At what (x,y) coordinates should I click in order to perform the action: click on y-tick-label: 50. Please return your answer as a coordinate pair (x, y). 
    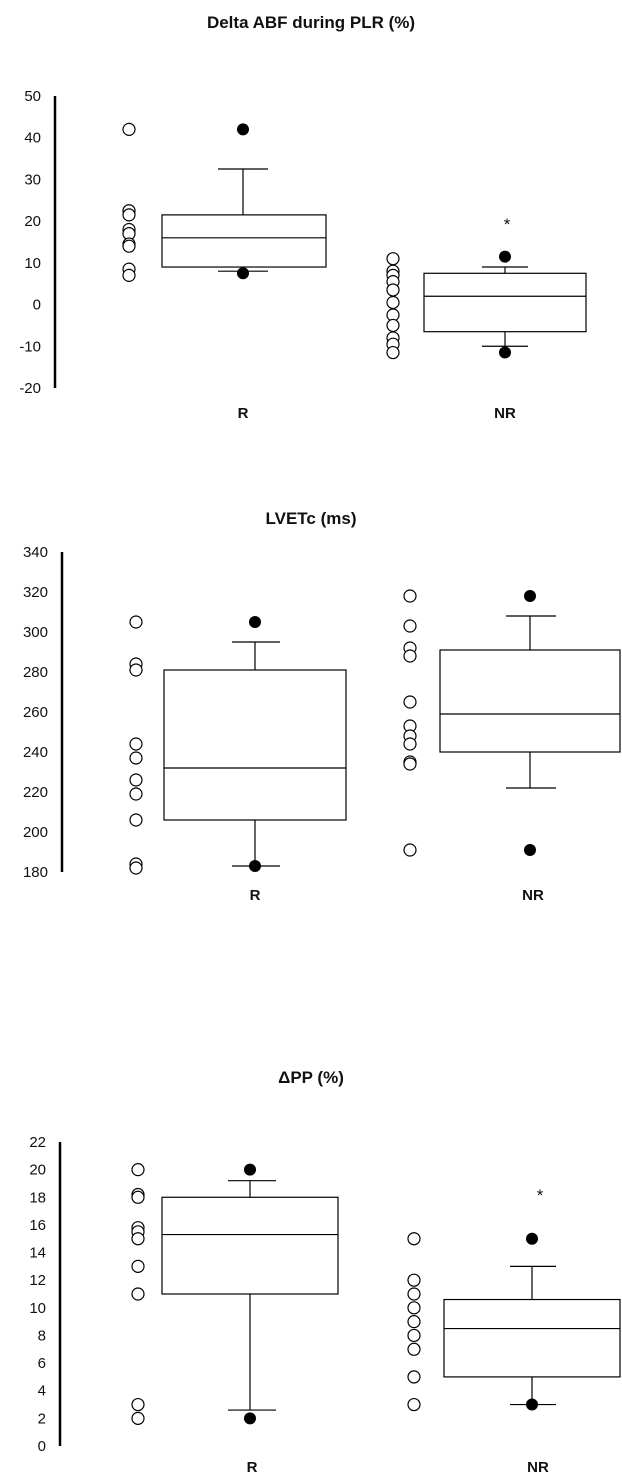
    Looking at the image, I should click on (32, 96).